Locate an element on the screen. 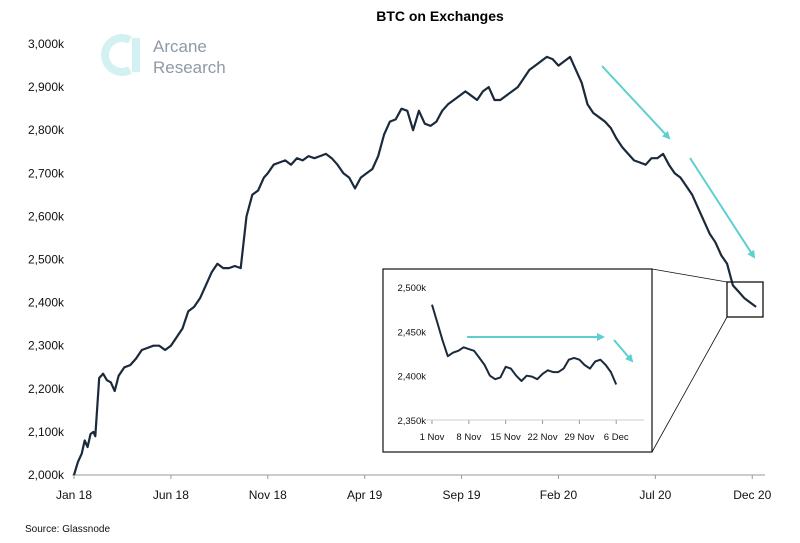 This screenshot has height=543, width=800. inset-x-tick-label: 1 Nov is located at coordinates (432, 437).